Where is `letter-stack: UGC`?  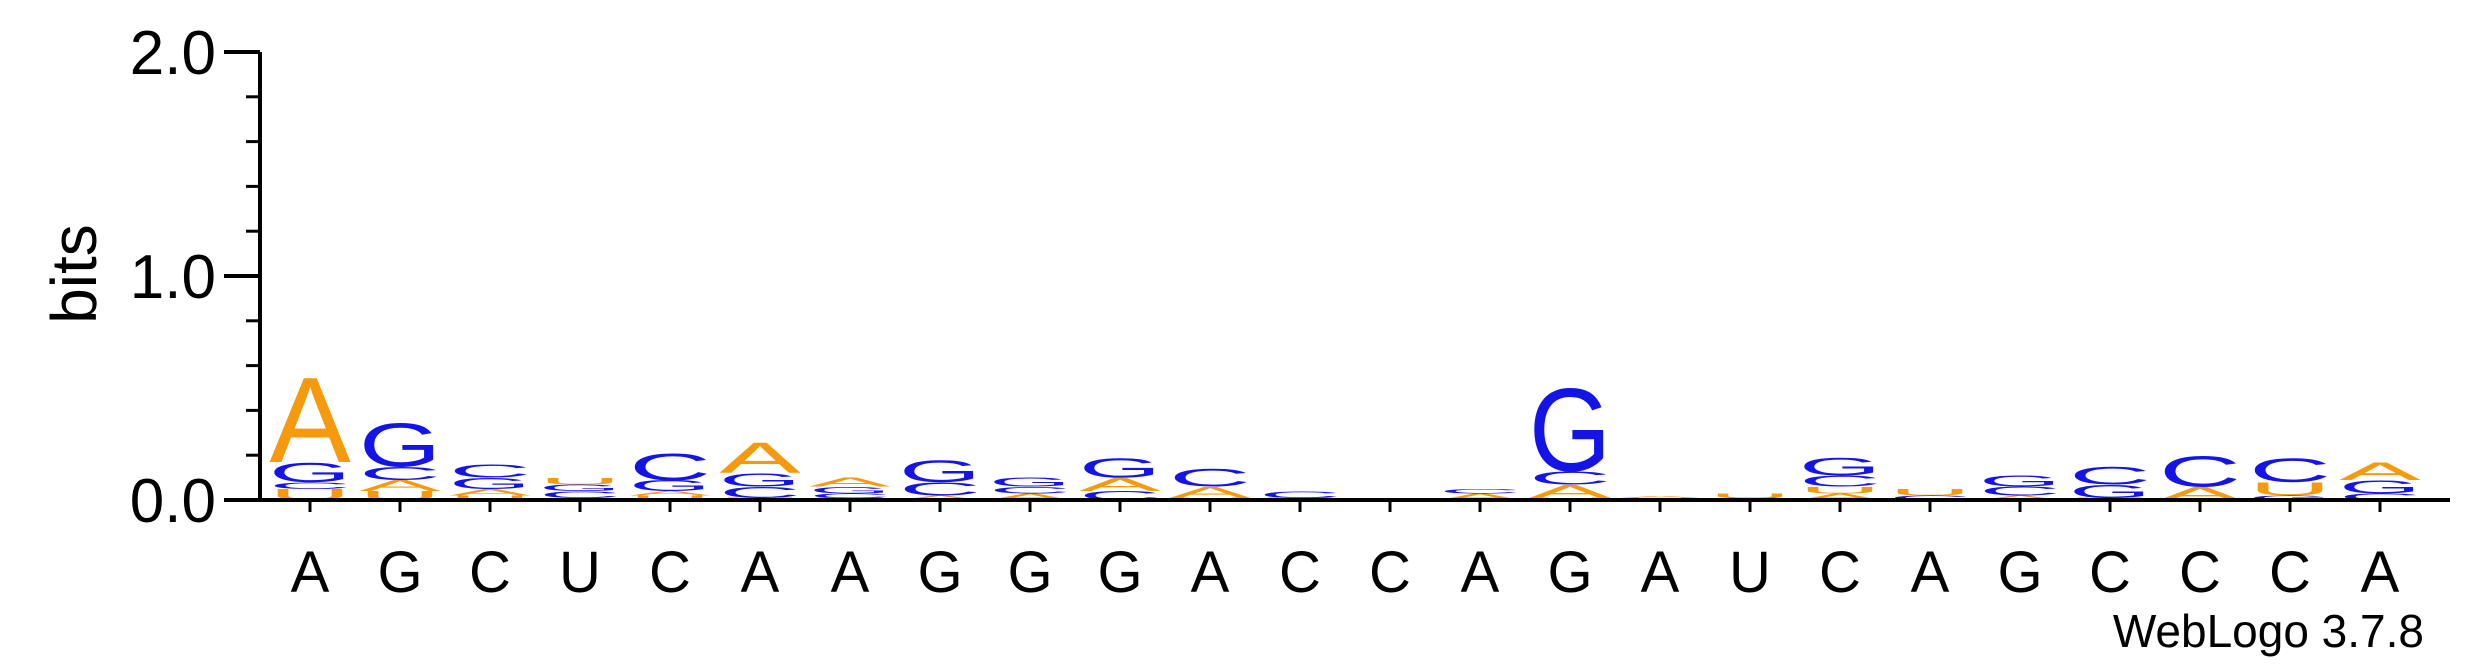 letter-stack: UGC is located at coordinates (2110, 482).